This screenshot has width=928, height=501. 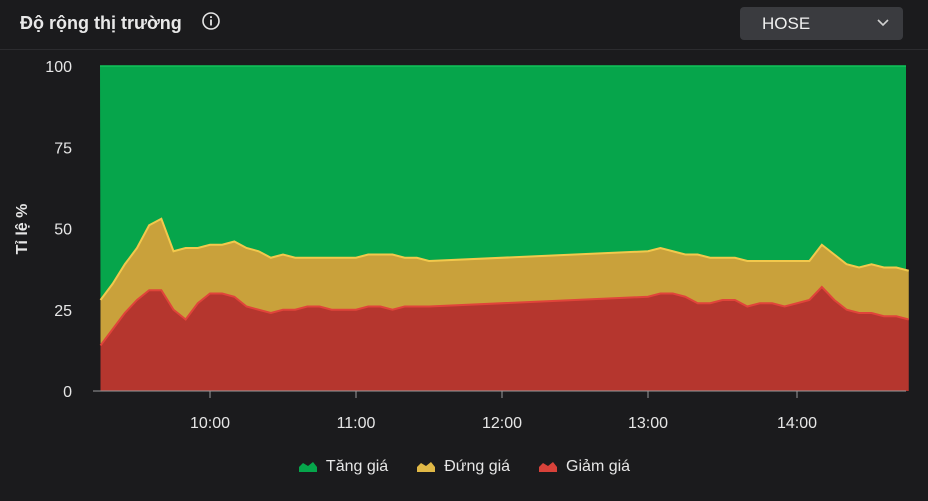 What do you see at coordinates (504, 316) in the screenshot?
I see `line-down-top` at bounding box center [504, 316].